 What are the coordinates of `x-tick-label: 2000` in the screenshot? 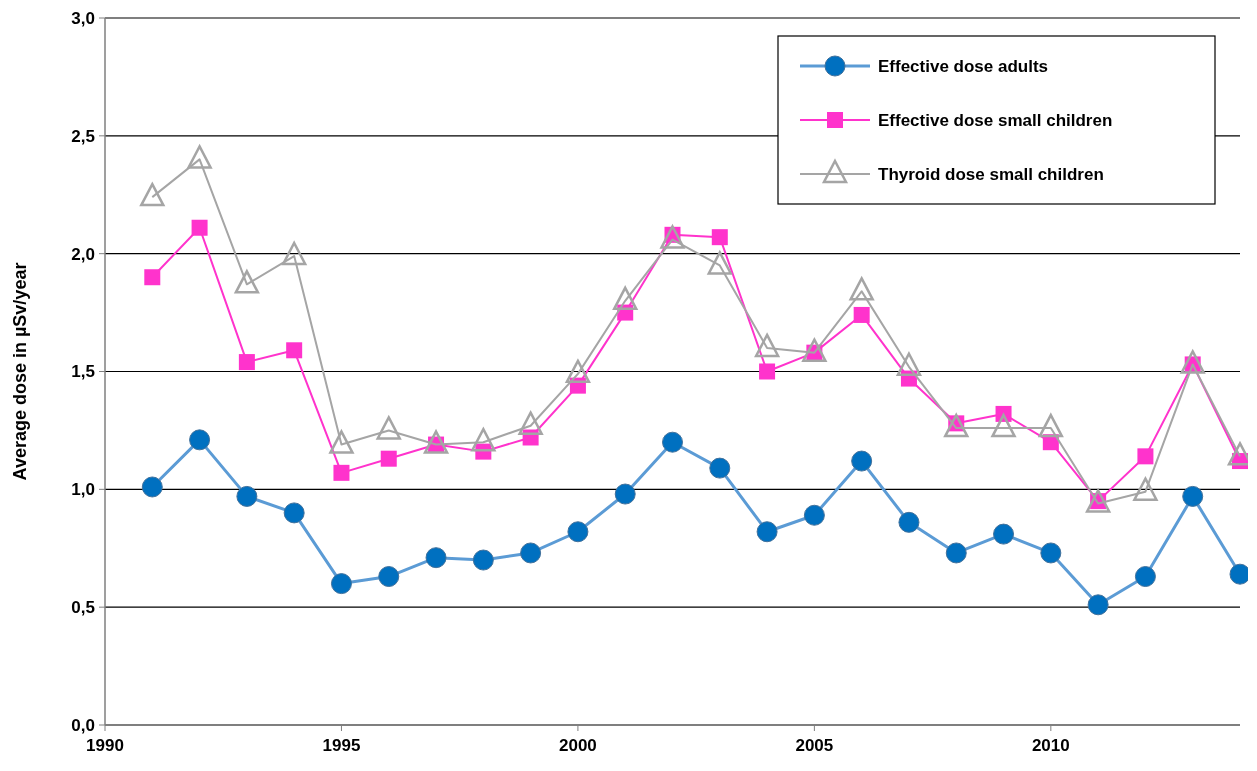 It's located at (578, 745).